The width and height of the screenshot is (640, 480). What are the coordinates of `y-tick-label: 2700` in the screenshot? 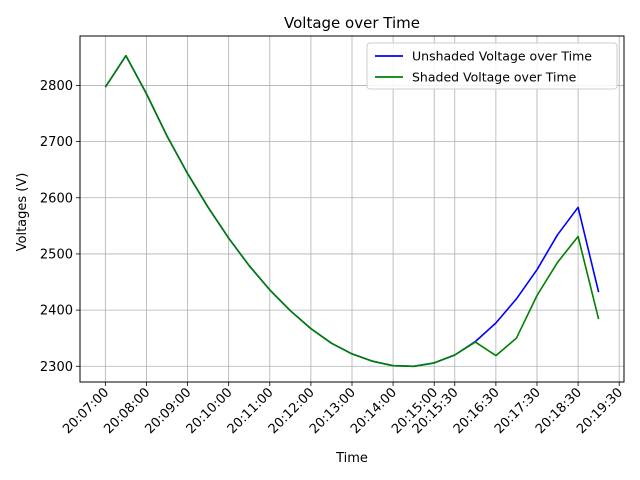 It's located at (56, 142).